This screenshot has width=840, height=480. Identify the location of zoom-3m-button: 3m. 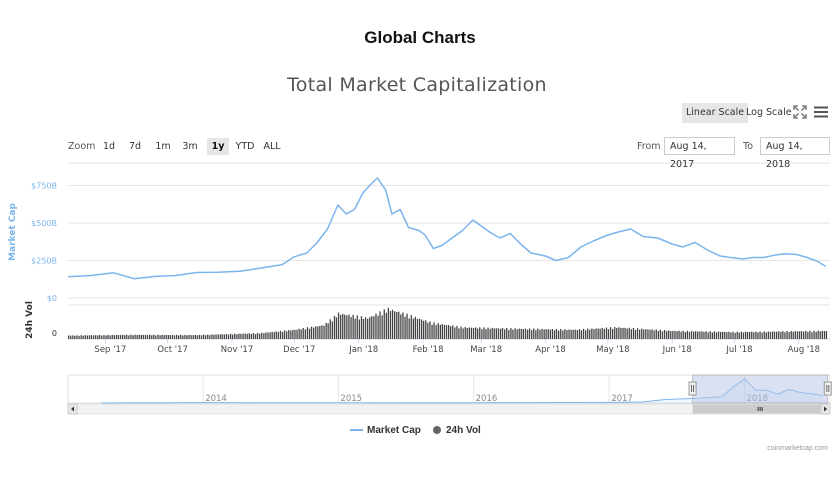
(190, 146).